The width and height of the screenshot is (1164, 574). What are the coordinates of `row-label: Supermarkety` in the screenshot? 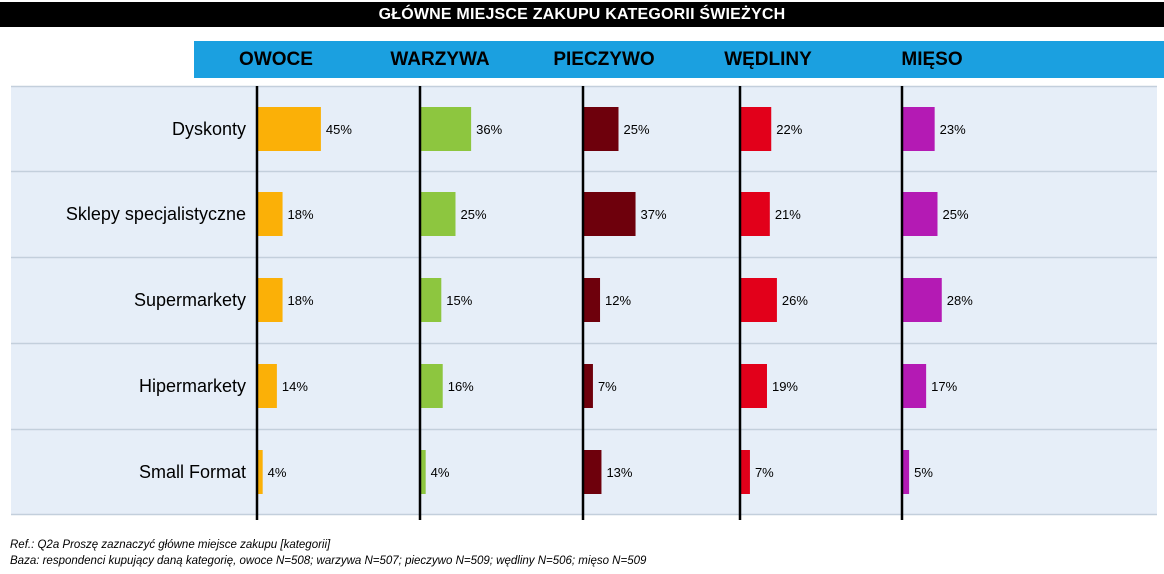 It's located at (190, 300).